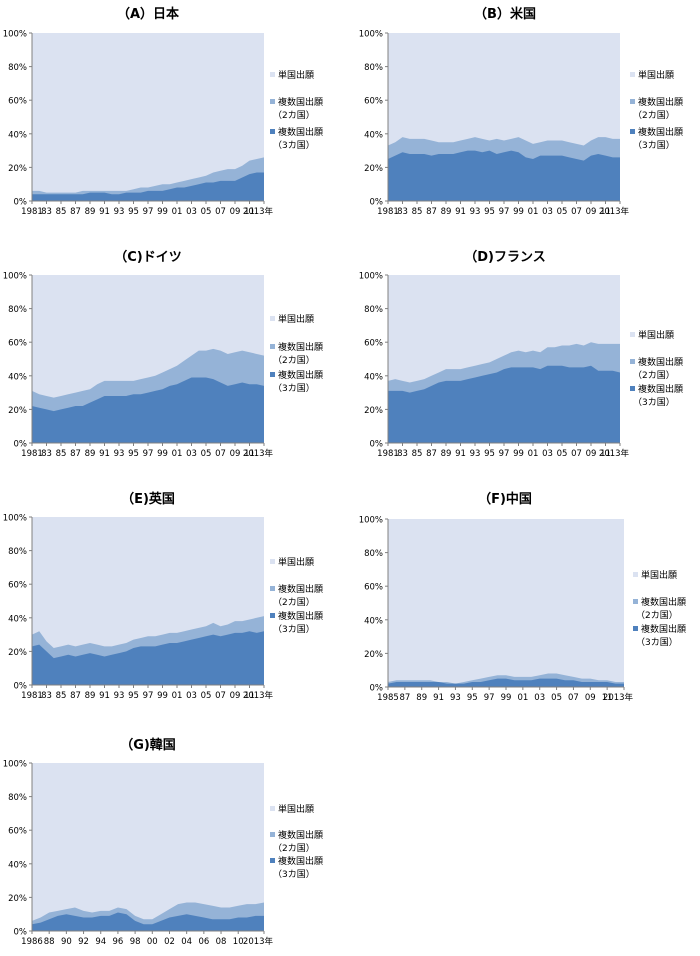 Image resolution: width=700 pixels, height=956 pixels. I want to click on x-tick-label: 85, so click(61, 212).